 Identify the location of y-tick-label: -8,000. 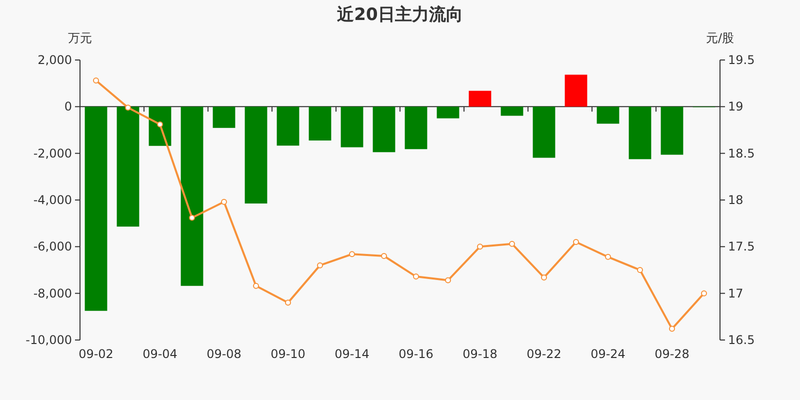
(52, 293).